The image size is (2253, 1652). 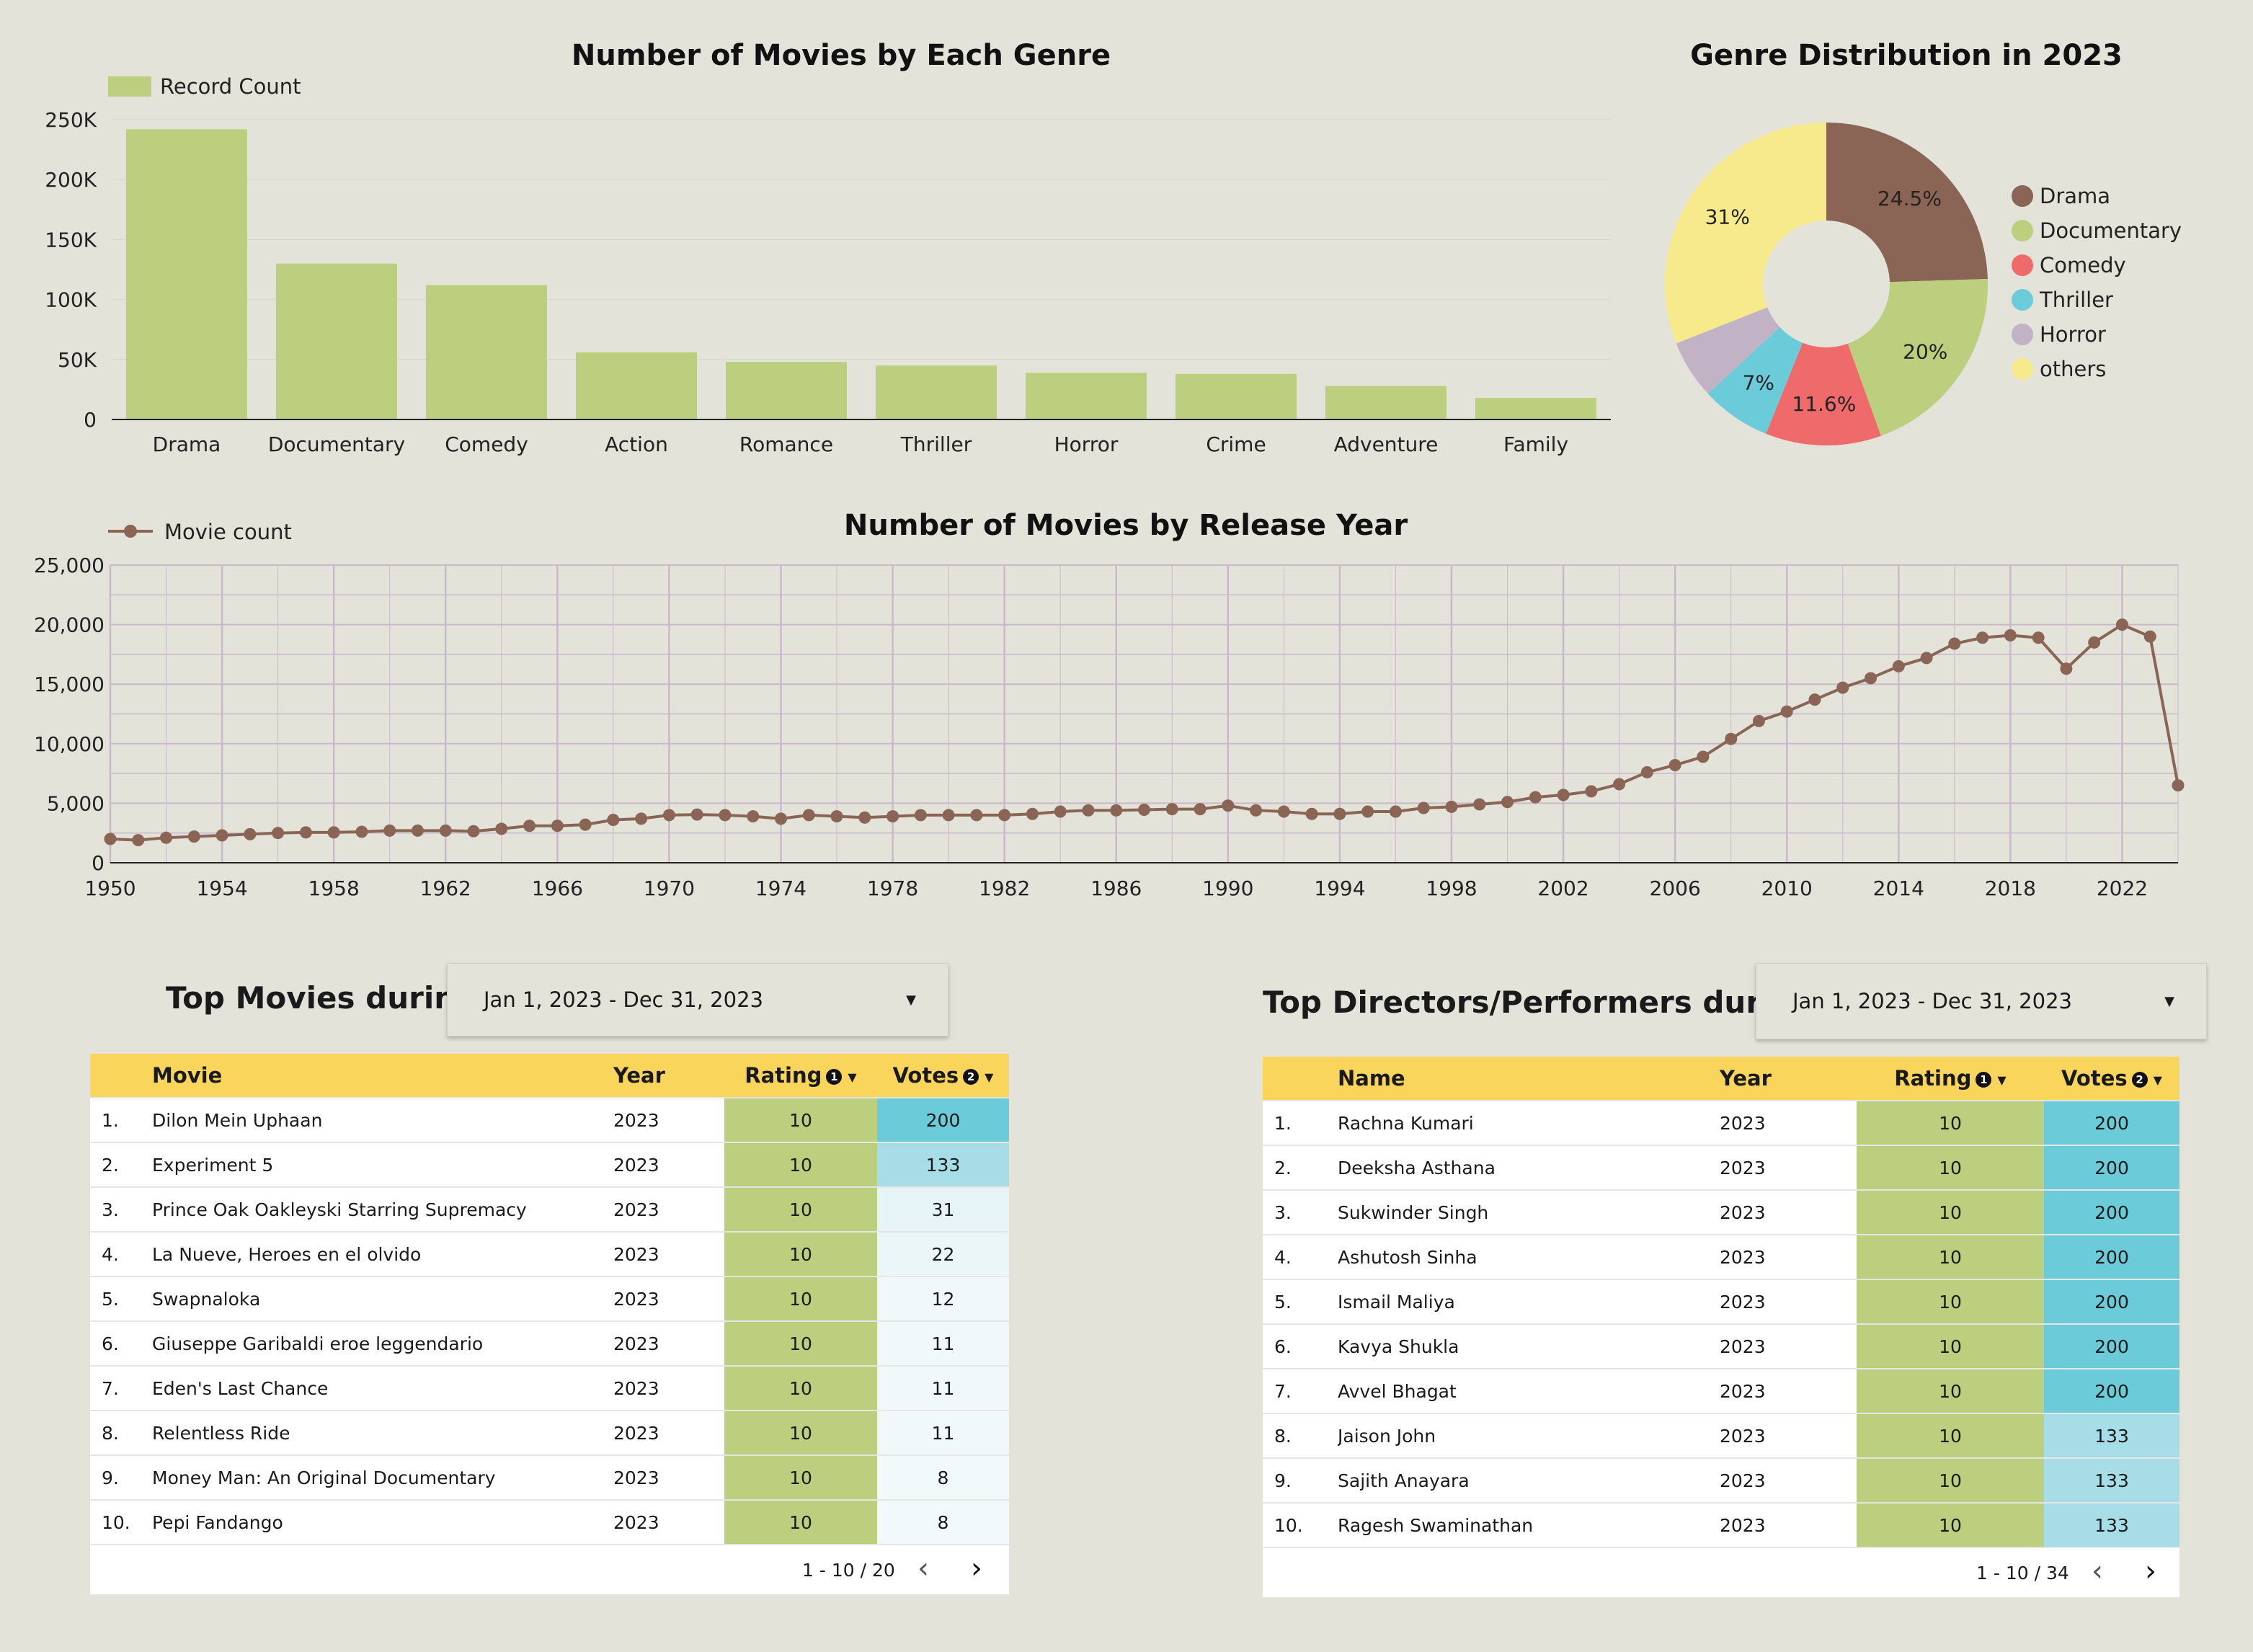 What do you see at coordinates (382, 1076) in the screenshot?
I see `movie-column-header: Movie` at bounding box center [382, 1076].